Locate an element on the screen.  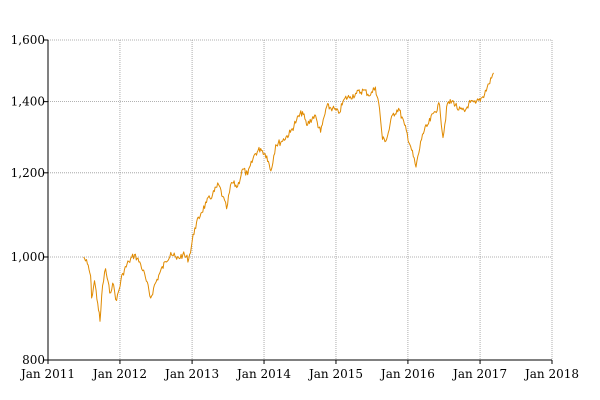
x-tick-label: Jan 2015 is located at coordinates (335, 374).